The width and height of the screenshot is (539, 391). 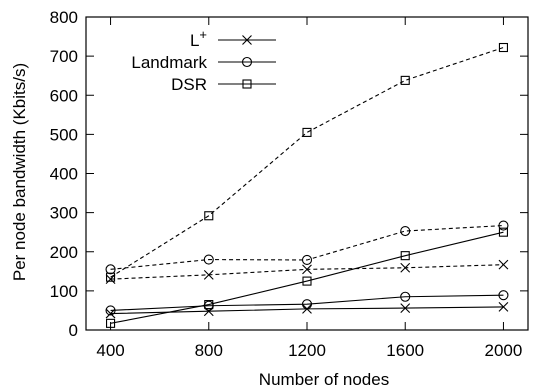 I want to click on y-tick-label: 800, so click(x=64, y=17).